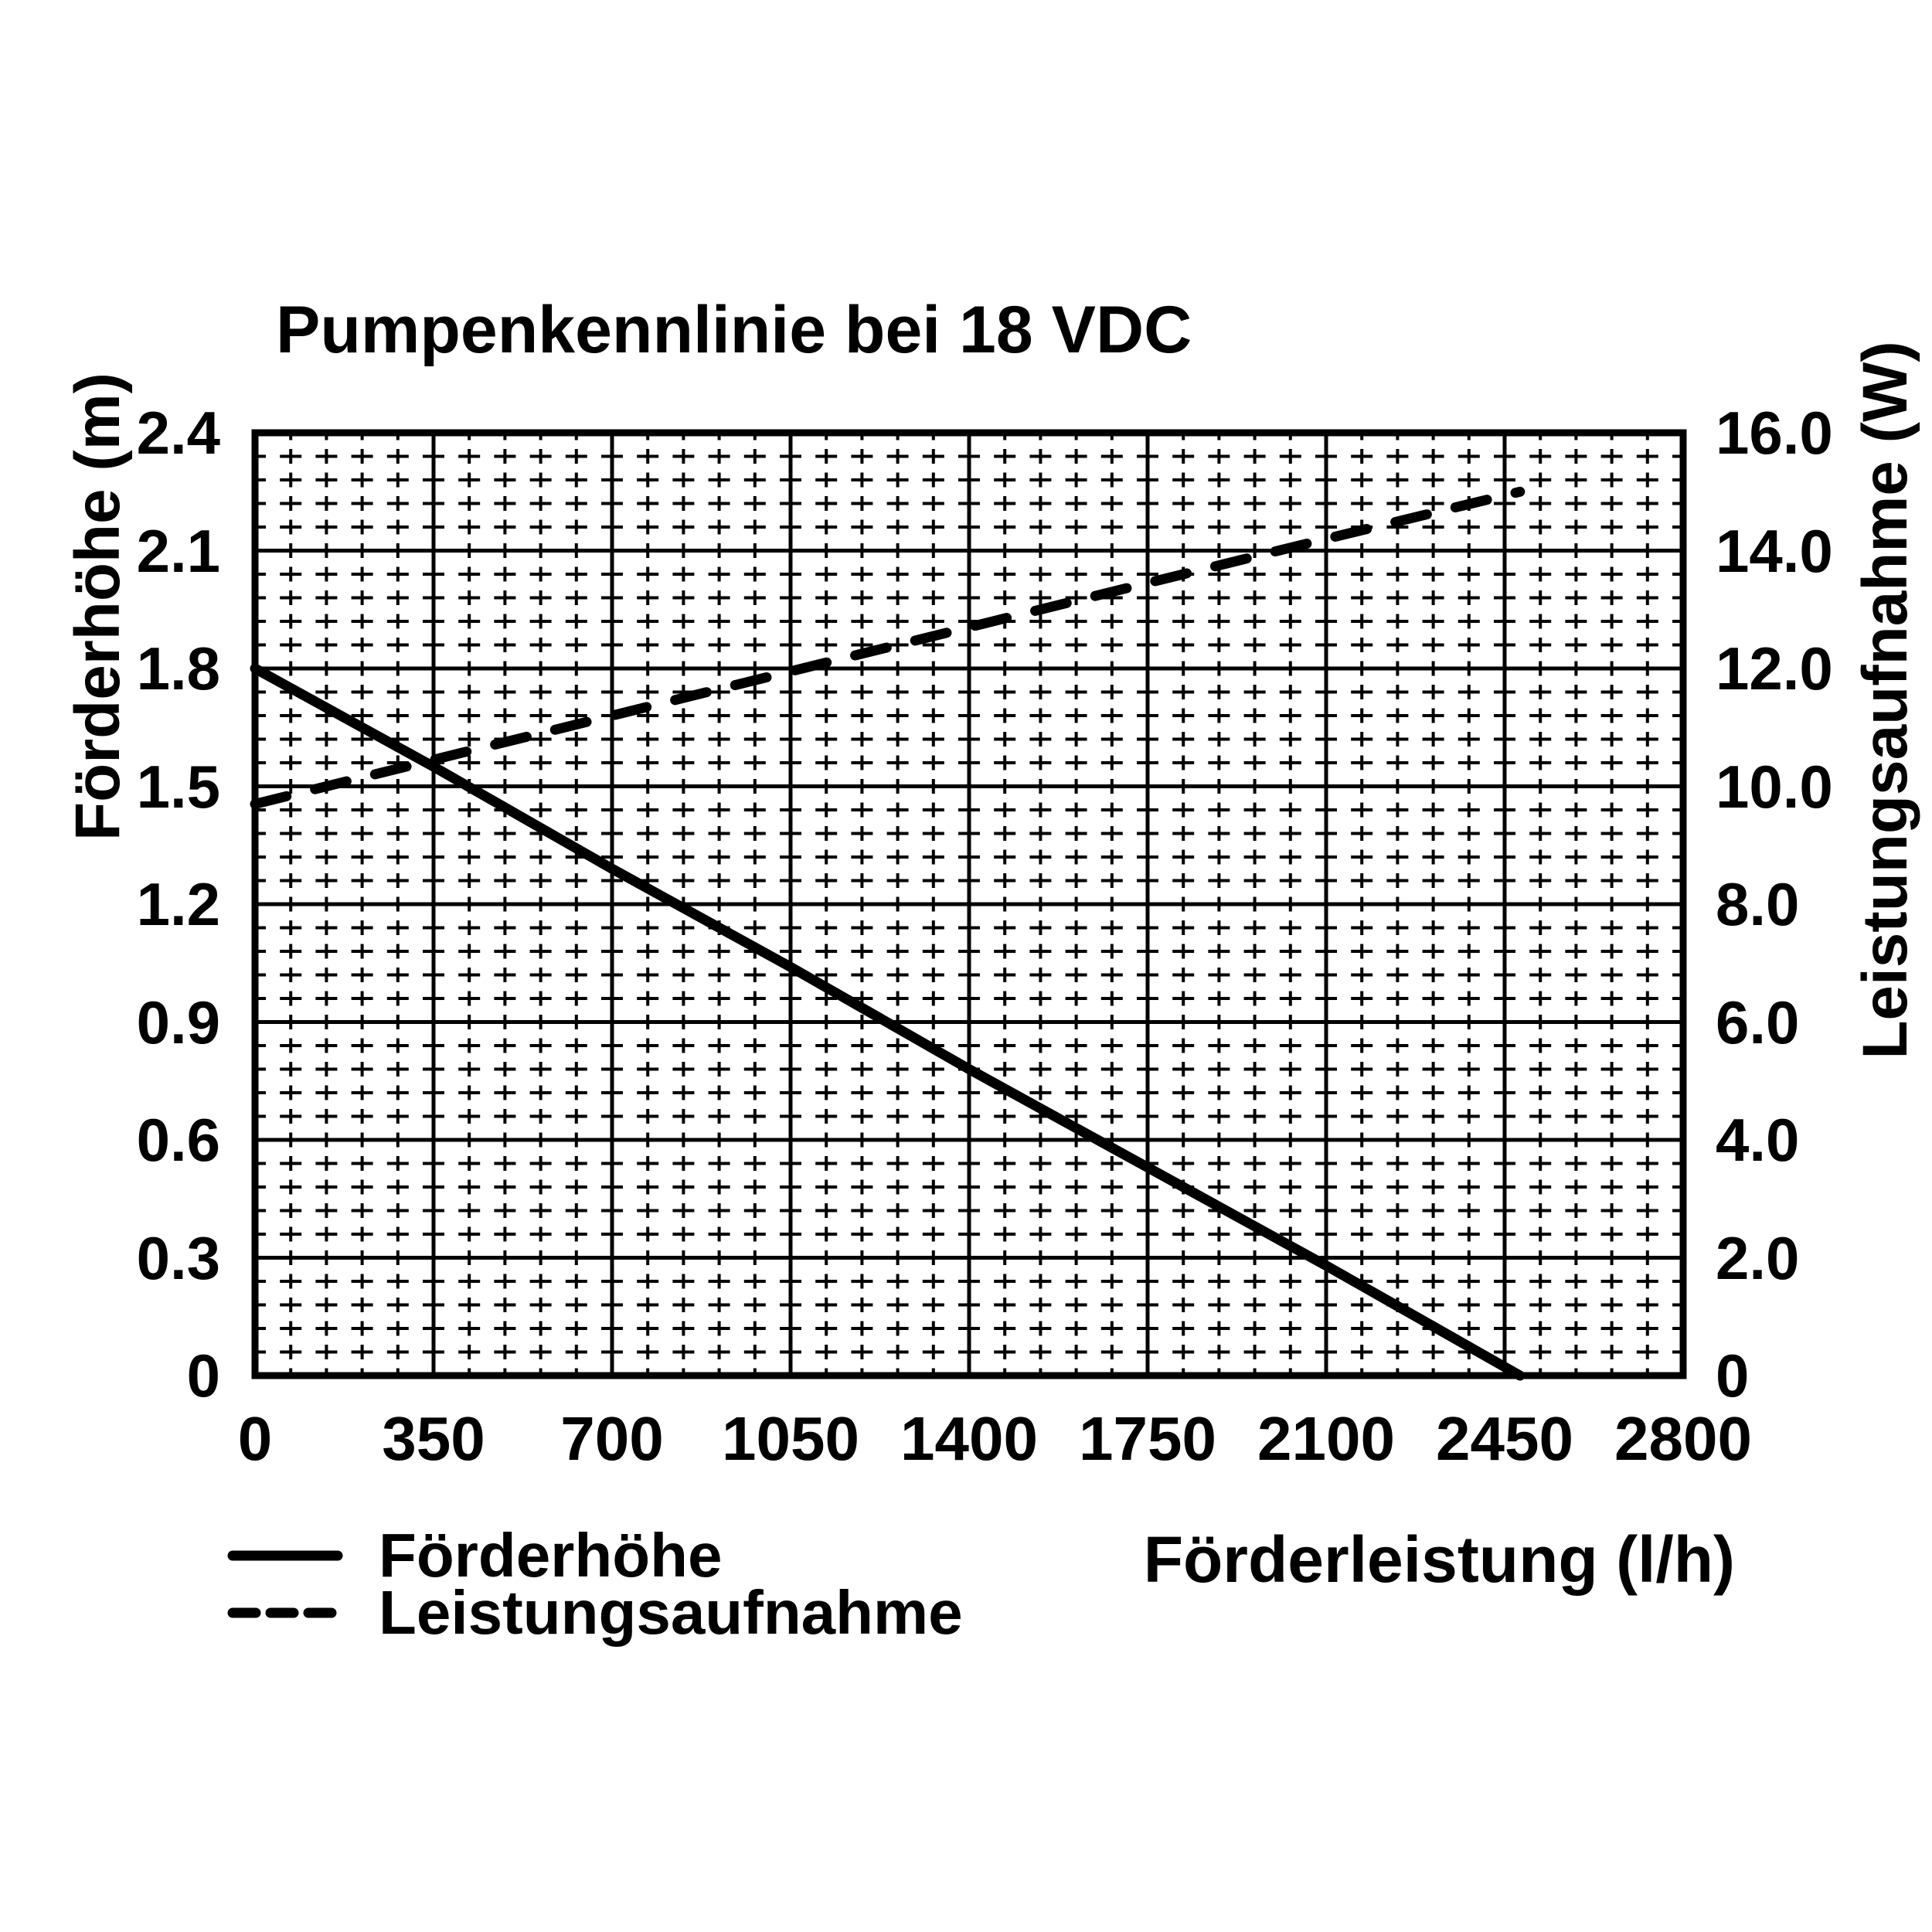 This screenshot has width=1932, height=1932. Describe the element at coordinates (1758, 1022) in the screenshot. I see `y-right-tick-6.0: 6.0` at that location.